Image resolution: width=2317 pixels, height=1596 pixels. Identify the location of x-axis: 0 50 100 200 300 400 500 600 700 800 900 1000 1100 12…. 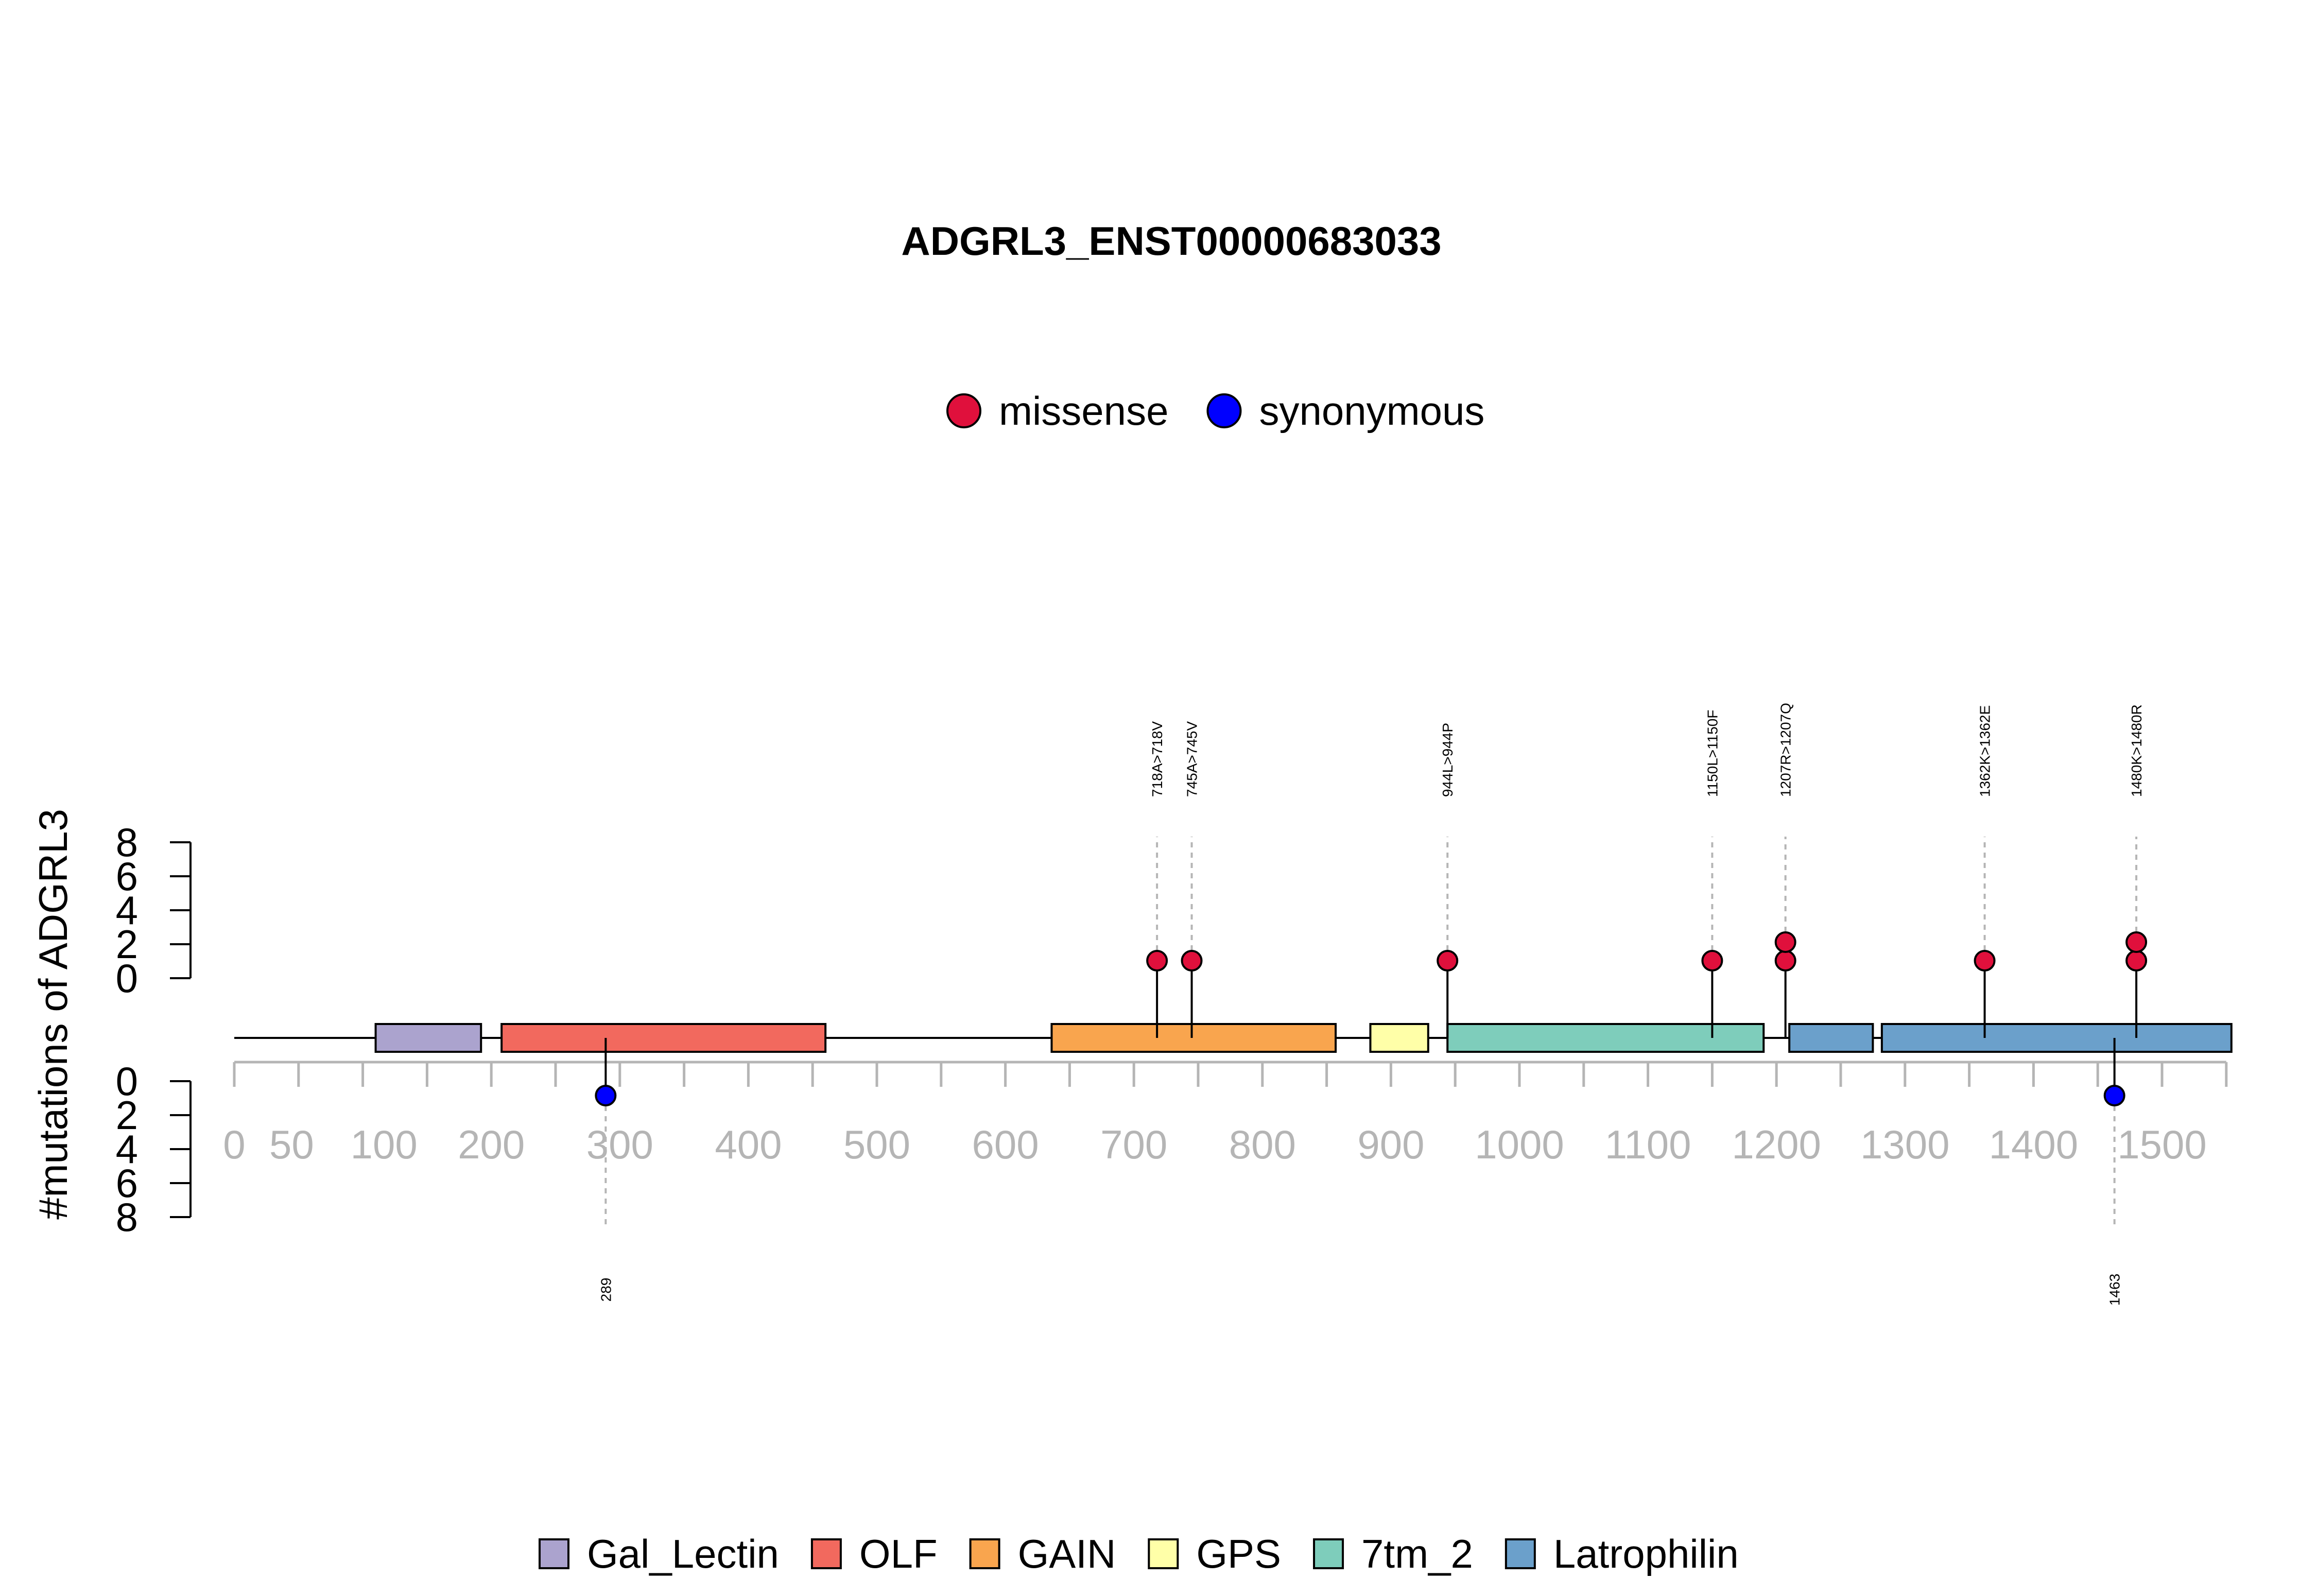
(1225, 1114).